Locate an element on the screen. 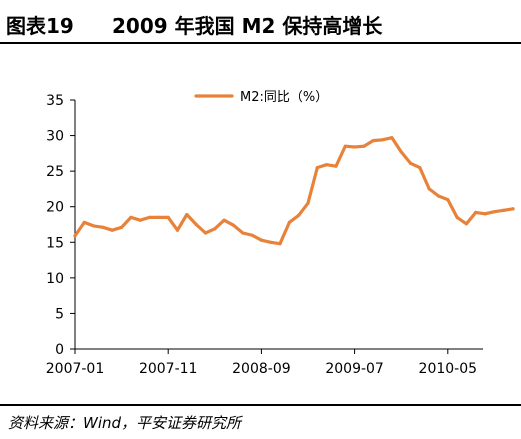  x-tick-label: 2008-09 is located at coordinates (261, 369).